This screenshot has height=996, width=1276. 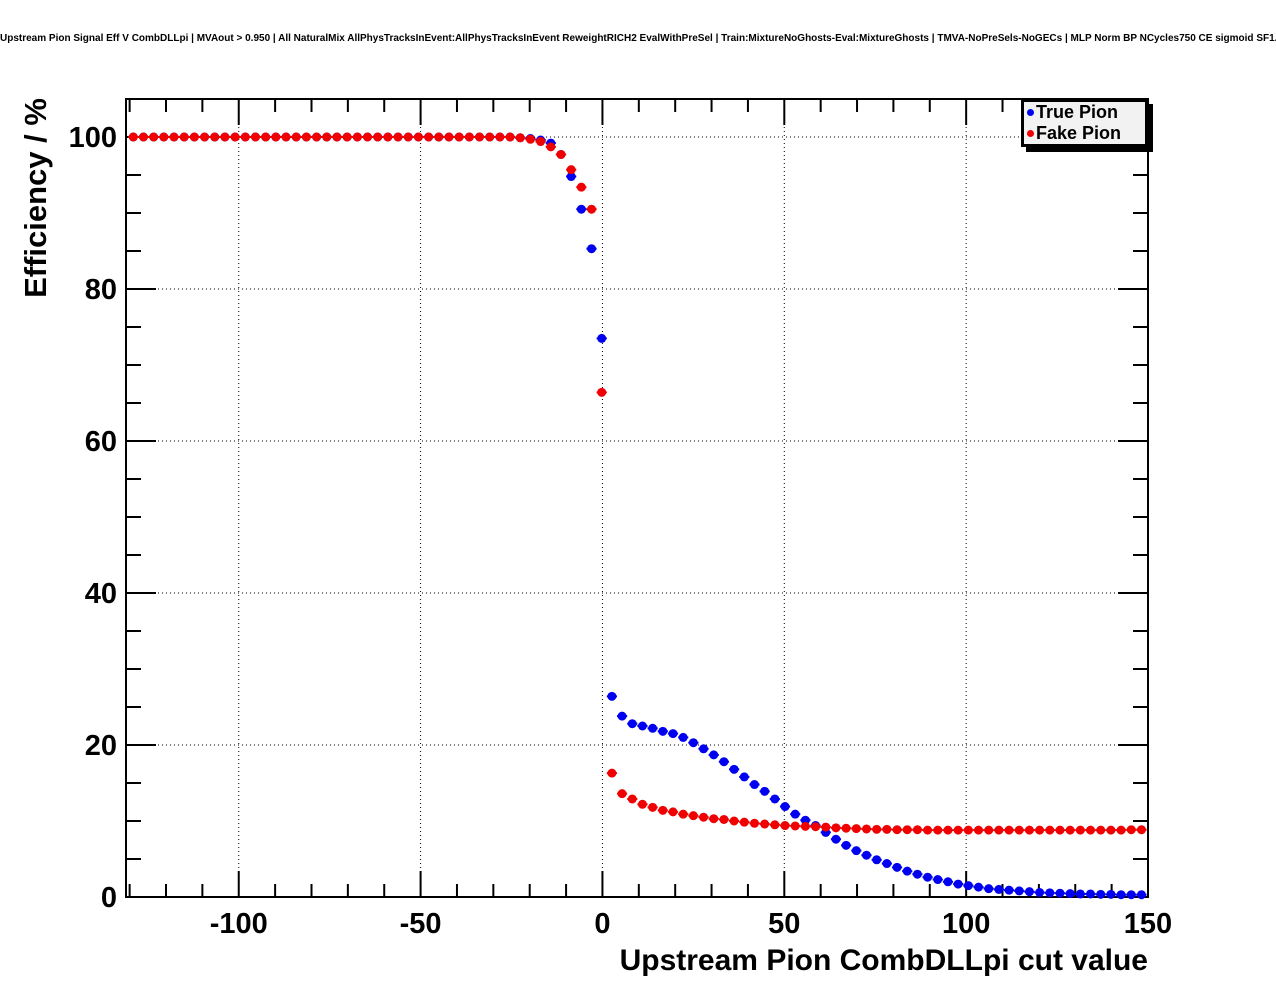 What do you see at coordinates (1030, 112) in the screenshot?
I see `true-pion-marker-icon` at bounding box center [1030, 112].